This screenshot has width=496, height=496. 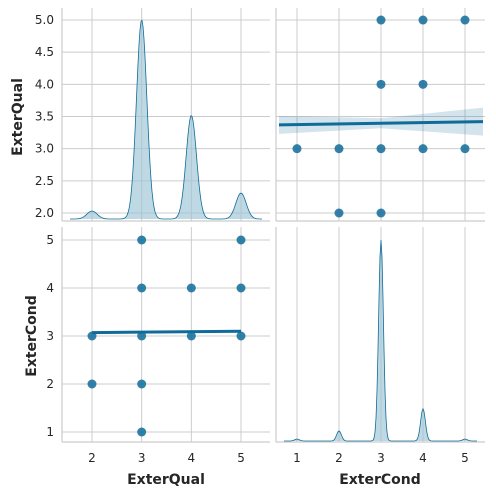 I want to click on x-tick-label-extercond: 4, so click(x=423, y=458).